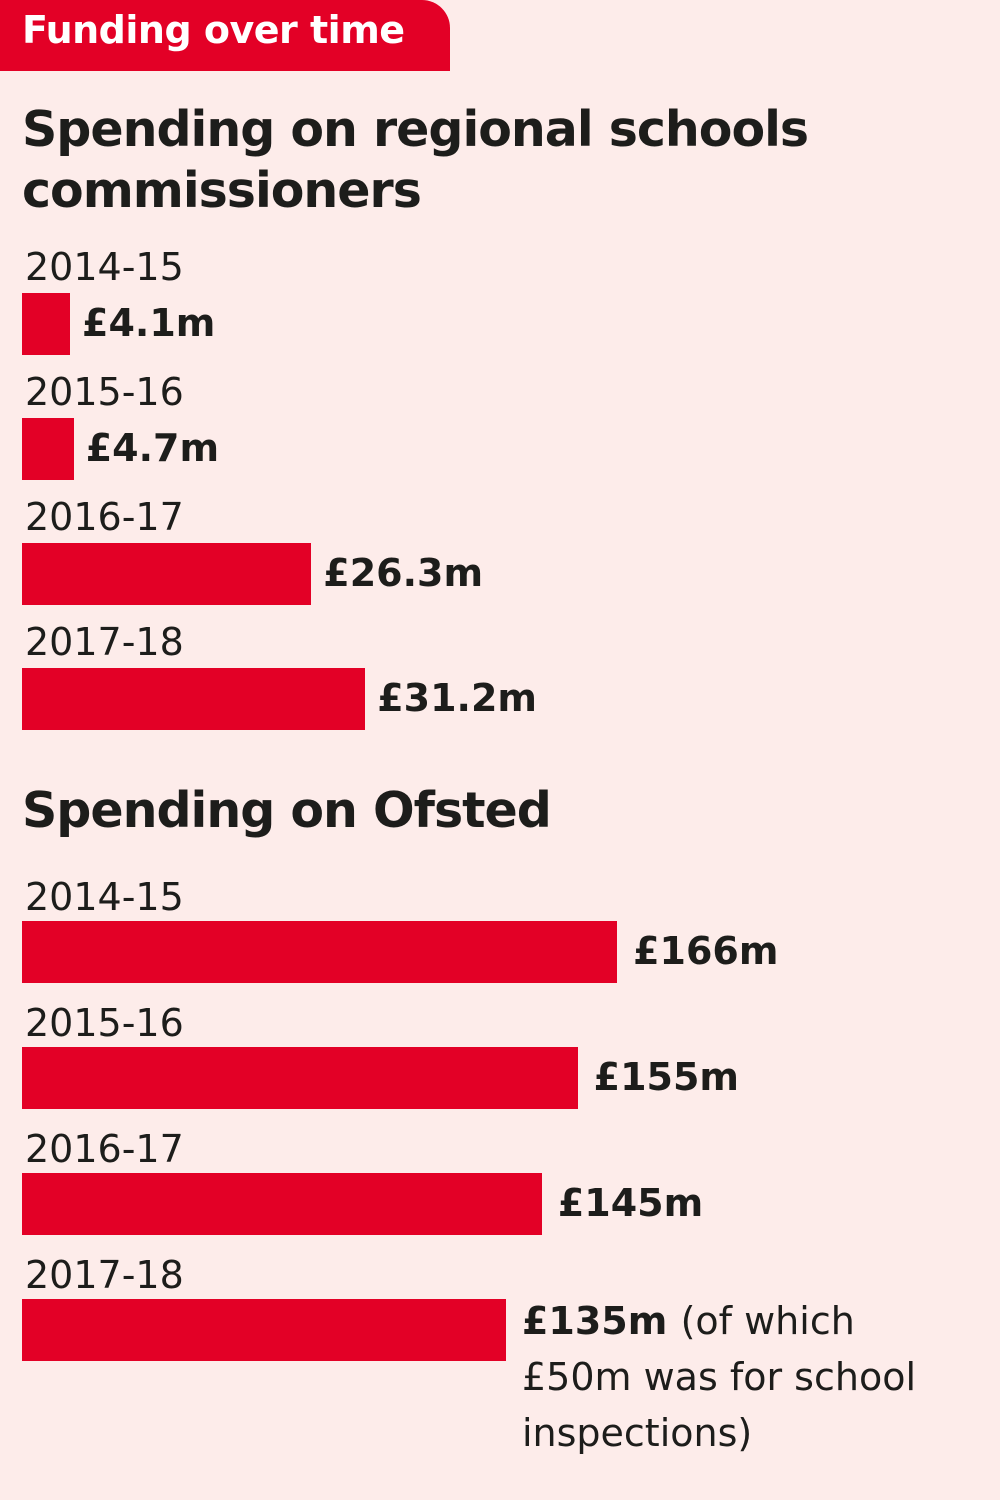 The width and height of the screenshot is (1000, 1500). What do you see at coordinates (104, 392) in the screenshot?
I see `category-label-rsc: 2015-16` at bounding box center [104, 392].